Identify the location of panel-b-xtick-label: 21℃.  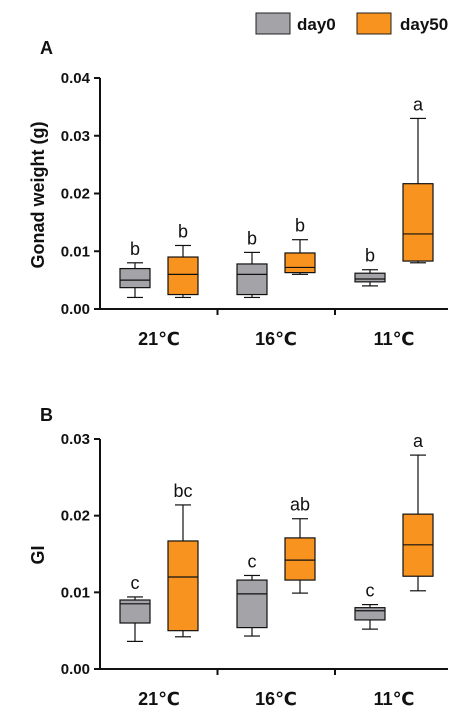
(159, 698).